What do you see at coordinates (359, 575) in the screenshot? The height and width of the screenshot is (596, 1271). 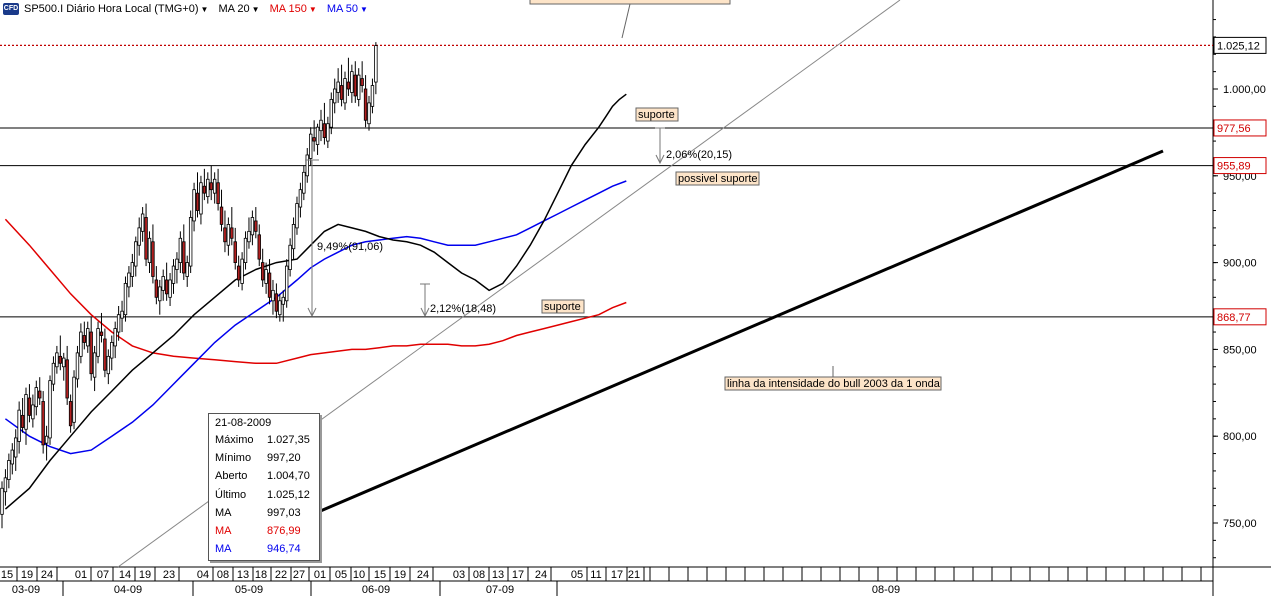 I see `x-axis-day-label: 10` at bounding box center [359, 575].